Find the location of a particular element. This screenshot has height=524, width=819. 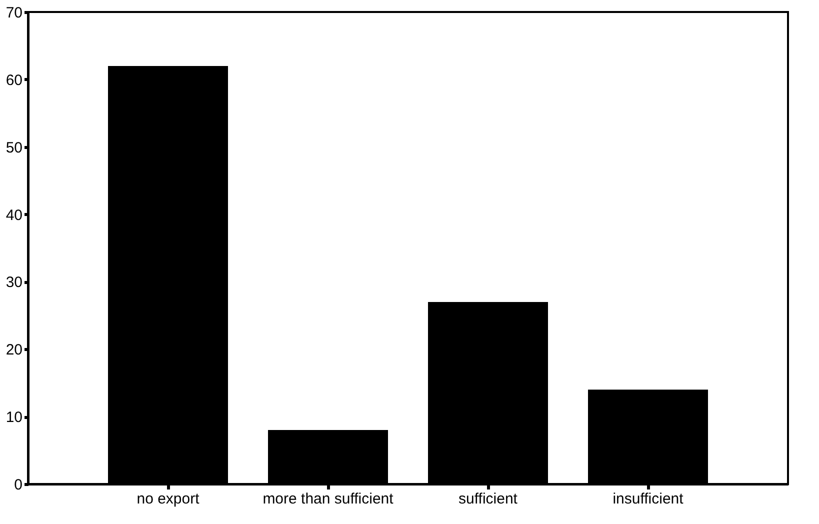

y-tick-label: 50 is located at coordinates (14, 147).